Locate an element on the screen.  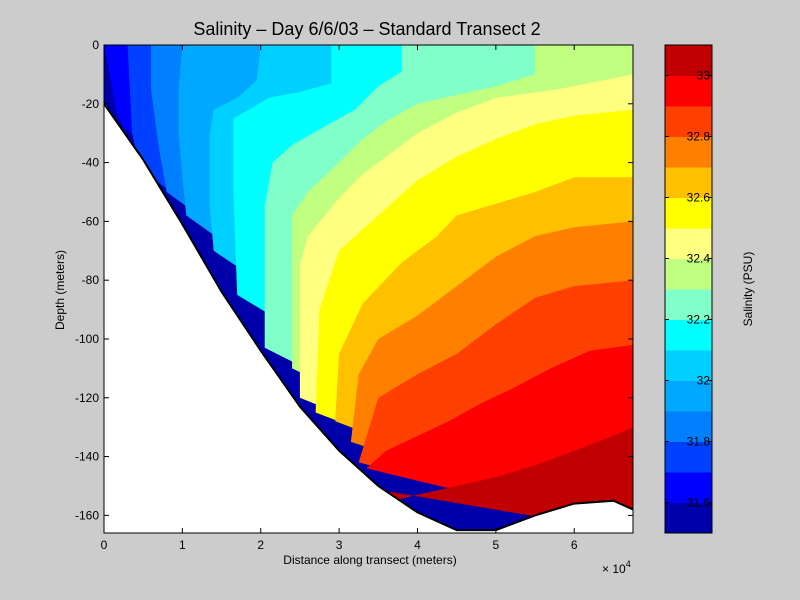
x-multiplier-base: × 10 is located at coordinates (614, 569).